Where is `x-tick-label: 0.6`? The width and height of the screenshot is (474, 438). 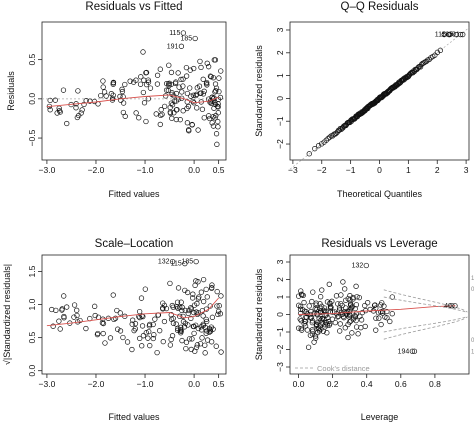
x-tick-label: 0.6 is located at coordinates (401, 384).